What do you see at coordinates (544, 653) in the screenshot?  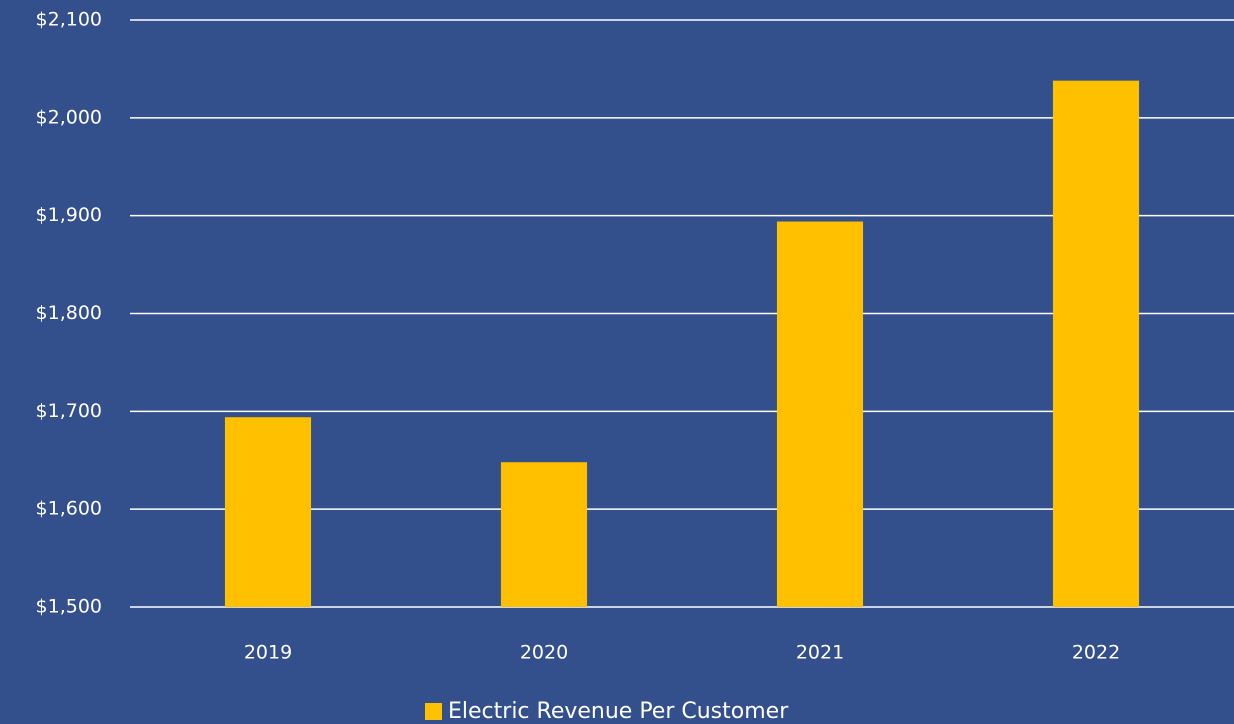 I see `x-tick-label: 2020` at bounding box center [544, 653].